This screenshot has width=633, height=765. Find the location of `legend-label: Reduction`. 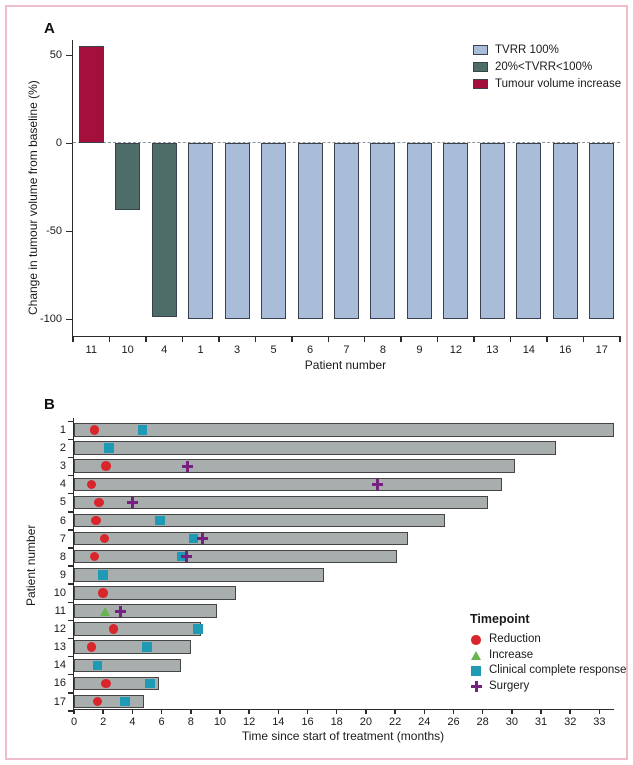

legend-label: Reduction is located at coordinates (515, 639).